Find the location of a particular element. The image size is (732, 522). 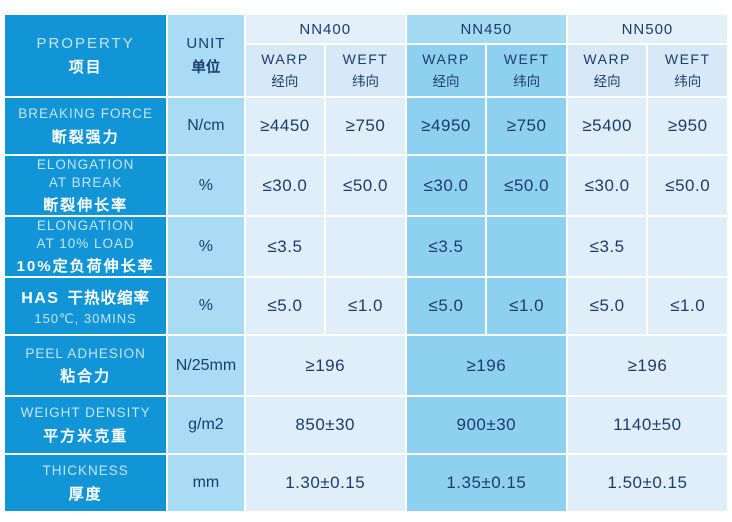

row-elongation-at-10pct-load-label: ELONGATION AT 10% LOAD 10%定负荷伸长率 is located at coordinates (86, 247).